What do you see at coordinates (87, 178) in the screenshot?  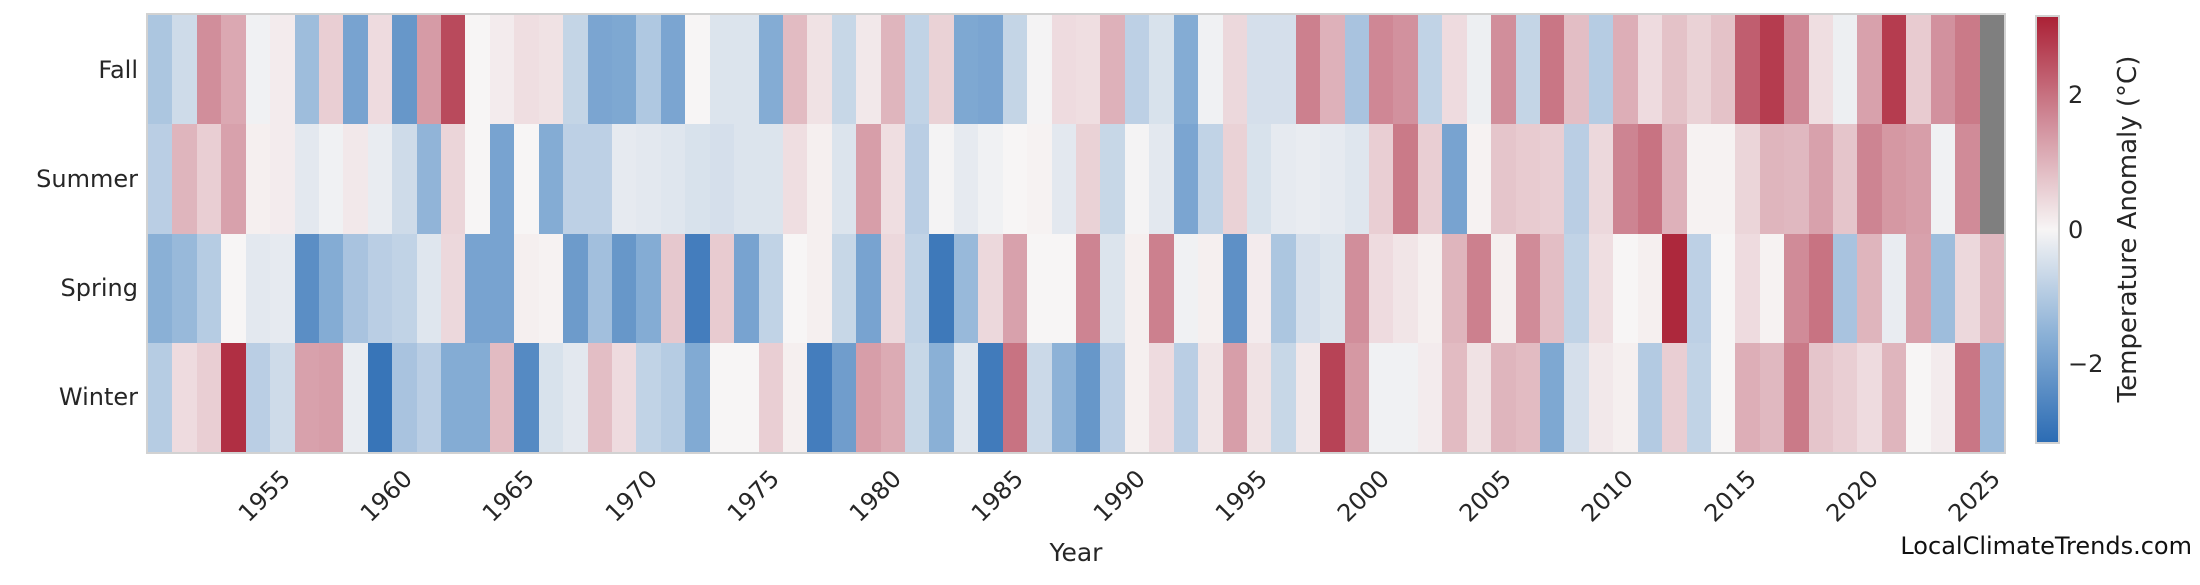 I see `row-label-summer: Summer` at bounding box center [87, 178].